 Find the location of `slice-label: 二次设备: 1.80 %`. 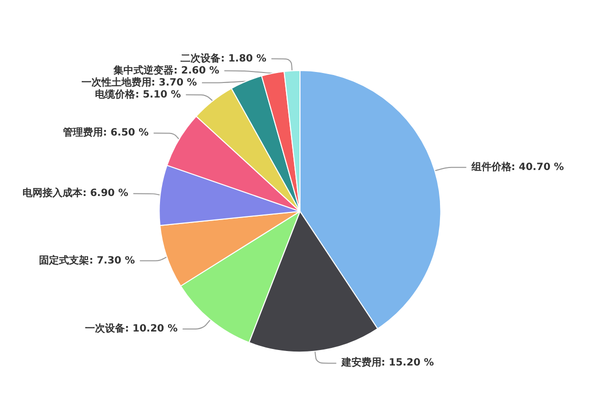

slice-label: 二次设备: 1.80 % is located at coordinates (223, 58).